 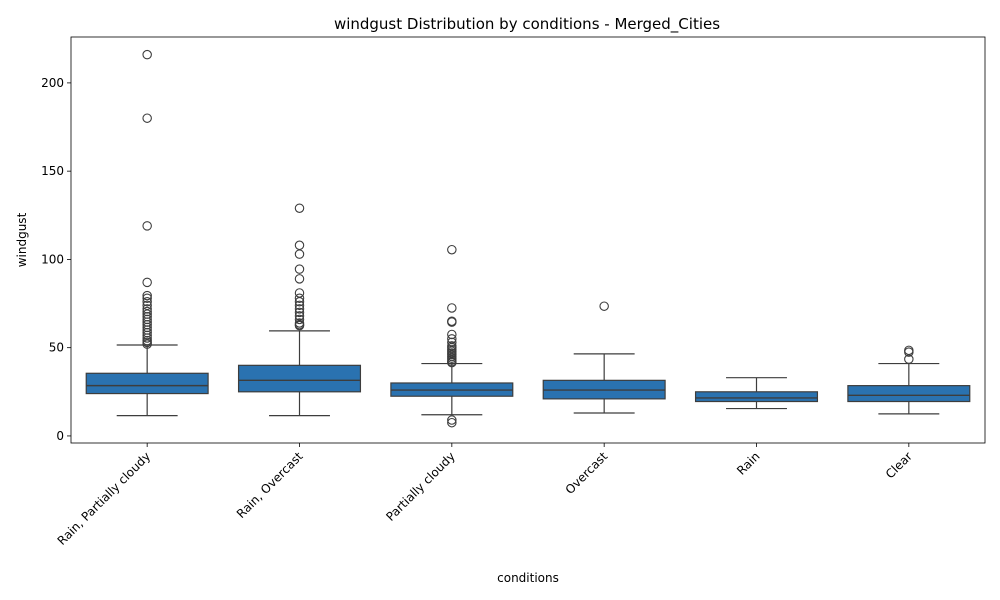 I want to click on x-tick-label: Partially cloudy, so click(x=420, y=486).